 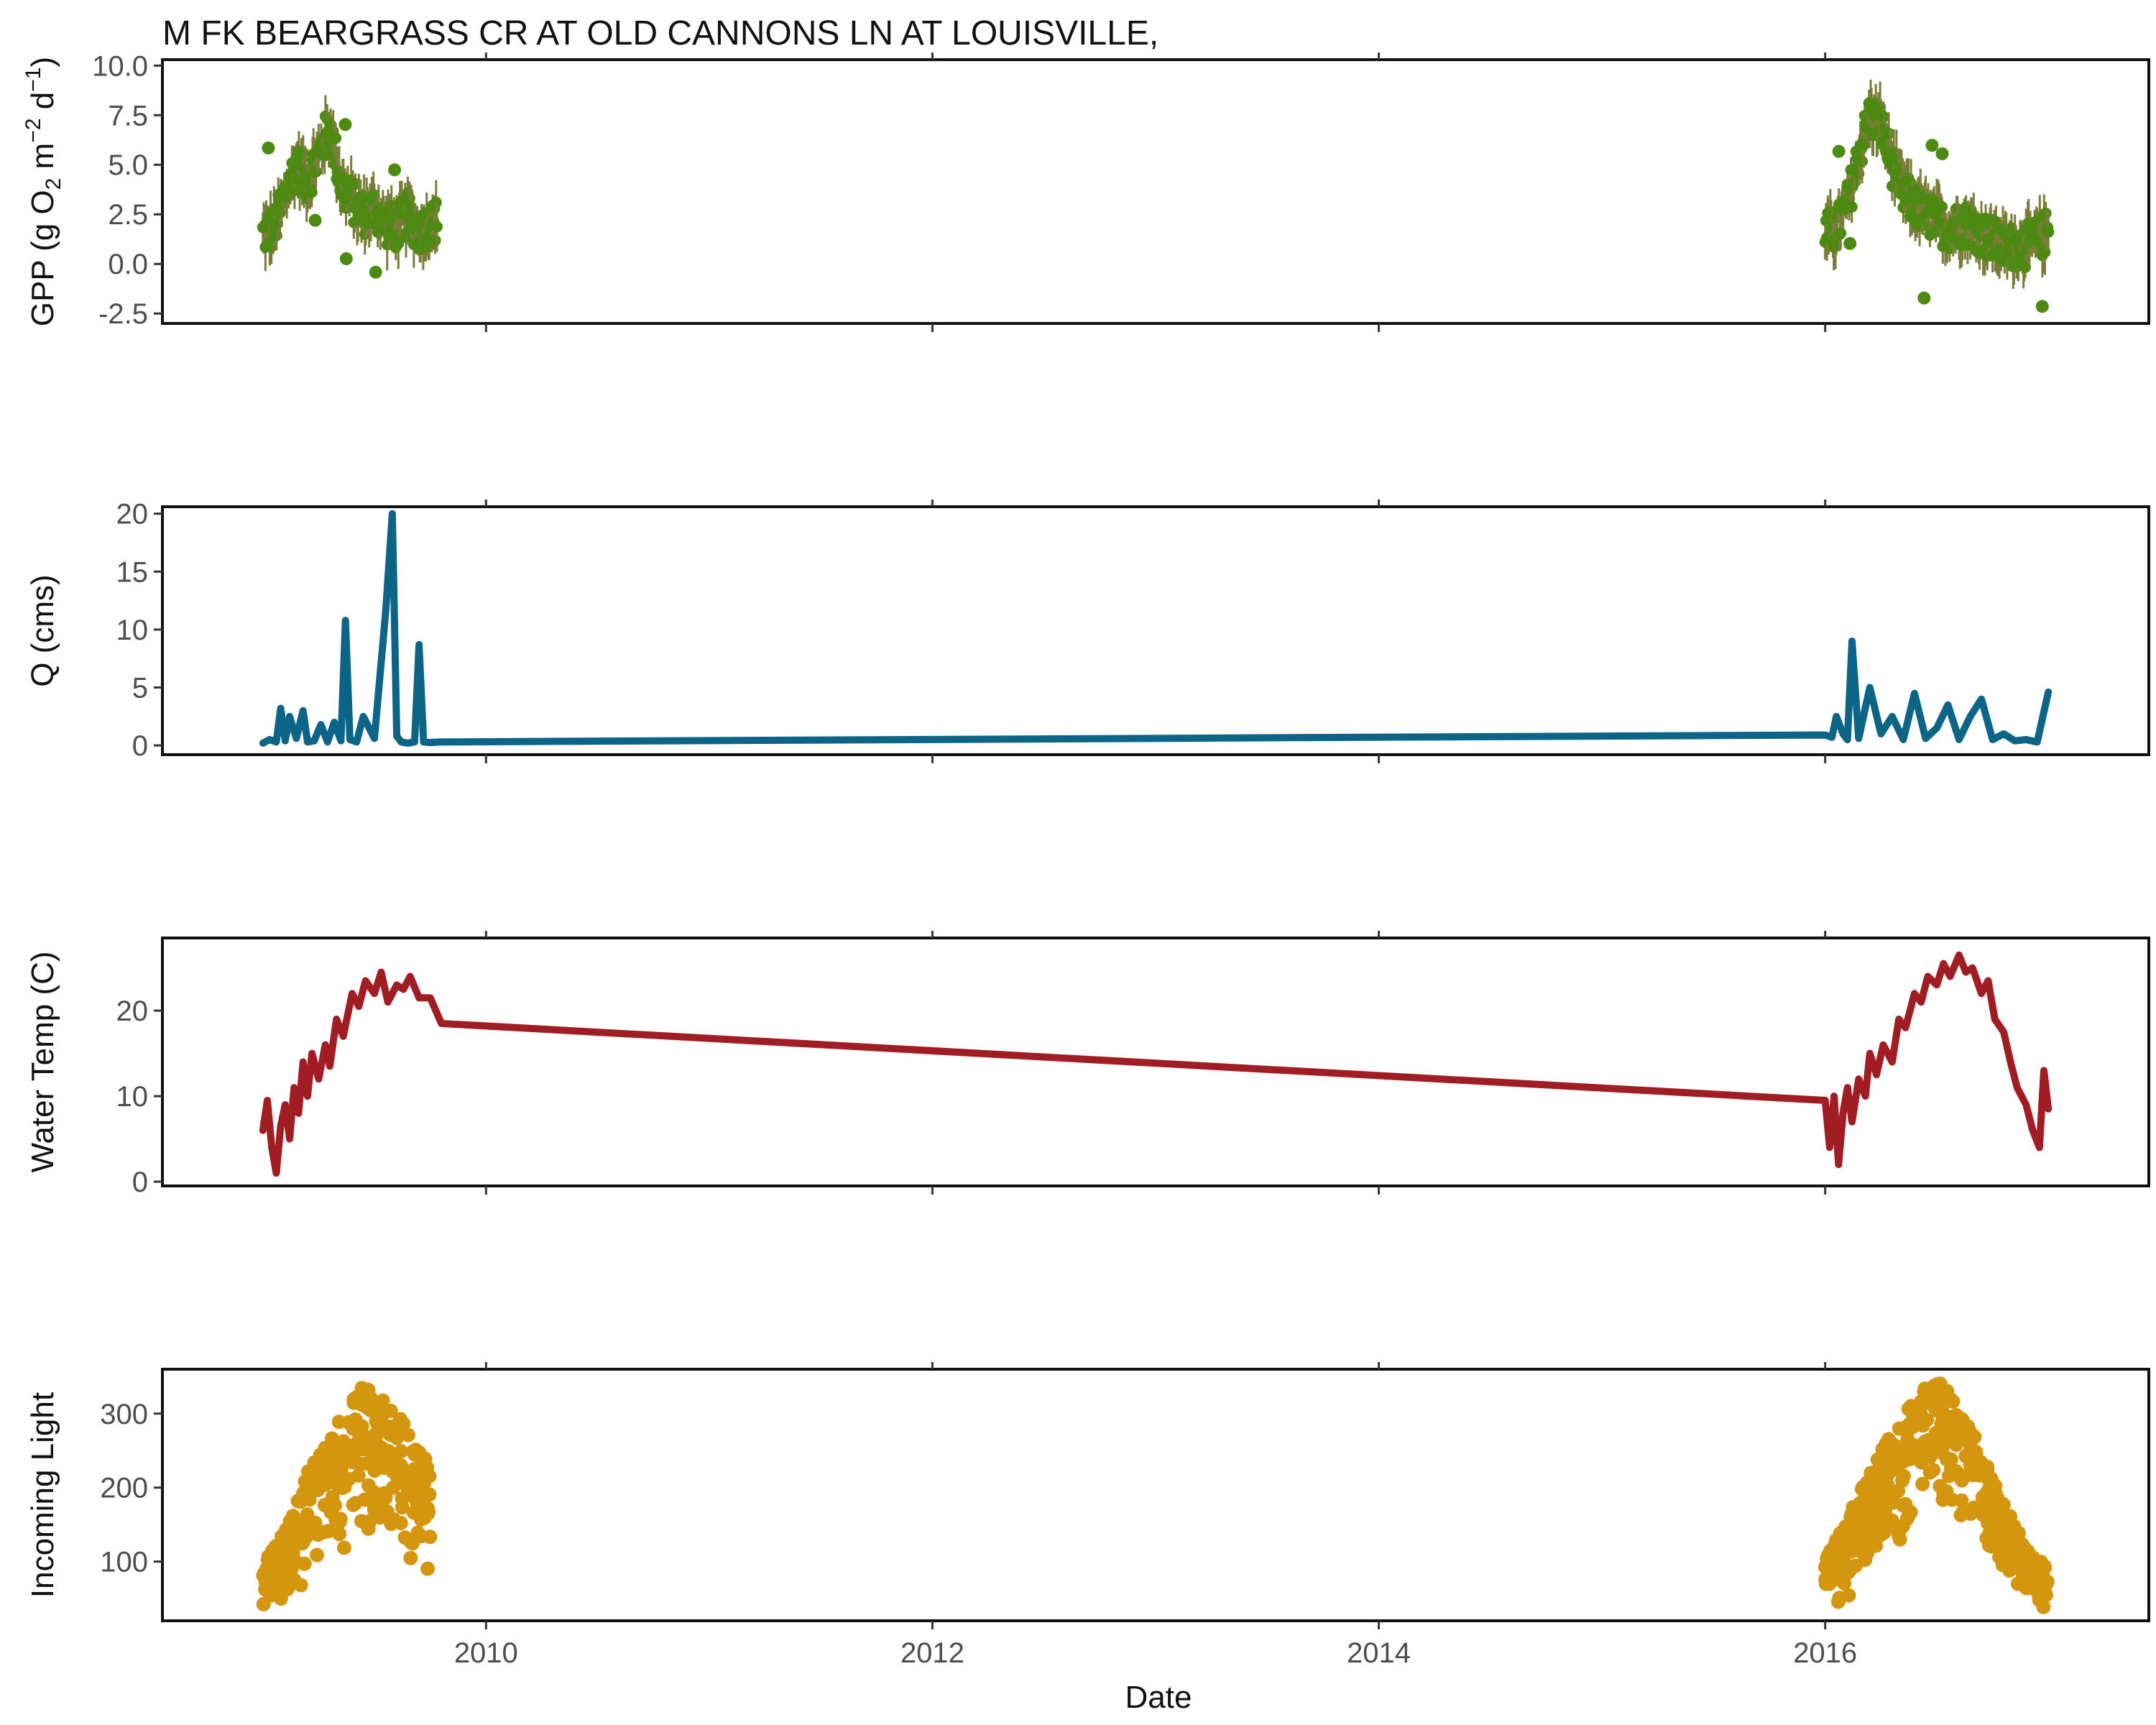 What do you see at coordinates (1379, 1653) in the screenshot?
I see `x-tick-label: 2014` at bounding box center [1379, 1653].